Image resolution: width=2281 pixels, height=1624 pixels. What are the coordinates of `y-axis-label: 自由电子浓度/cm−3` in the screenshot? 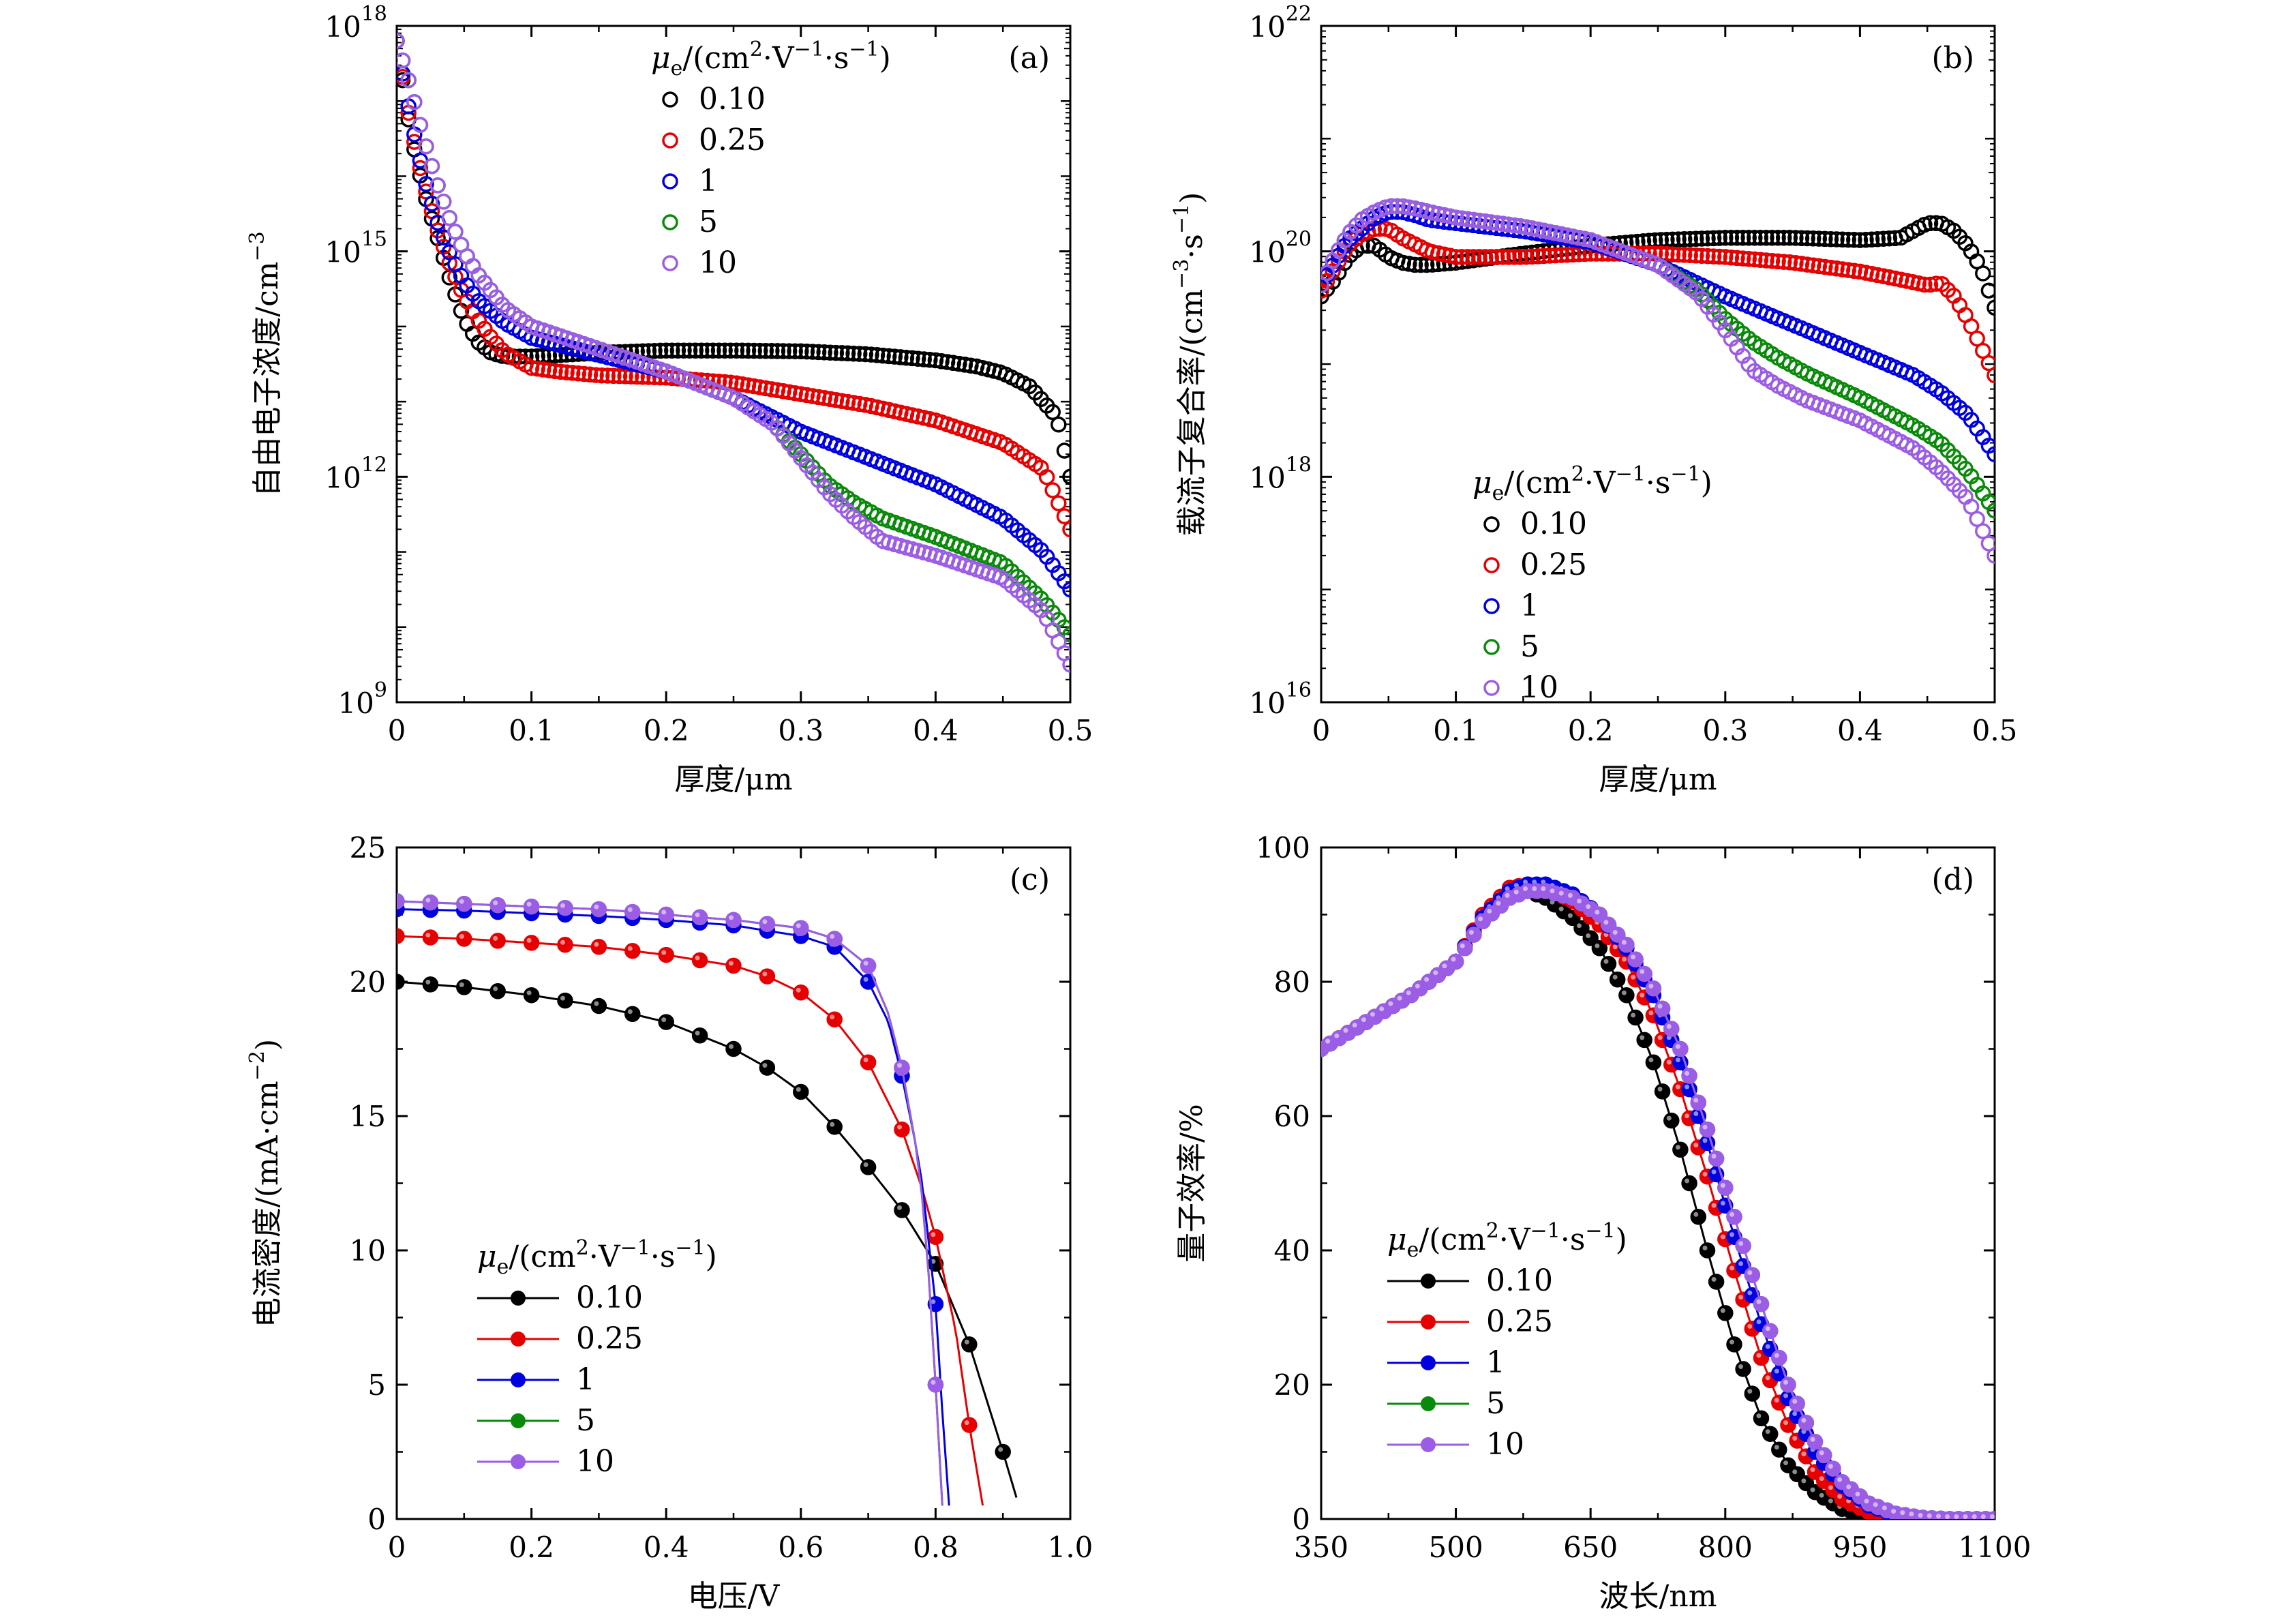 It's located at (265, 363).